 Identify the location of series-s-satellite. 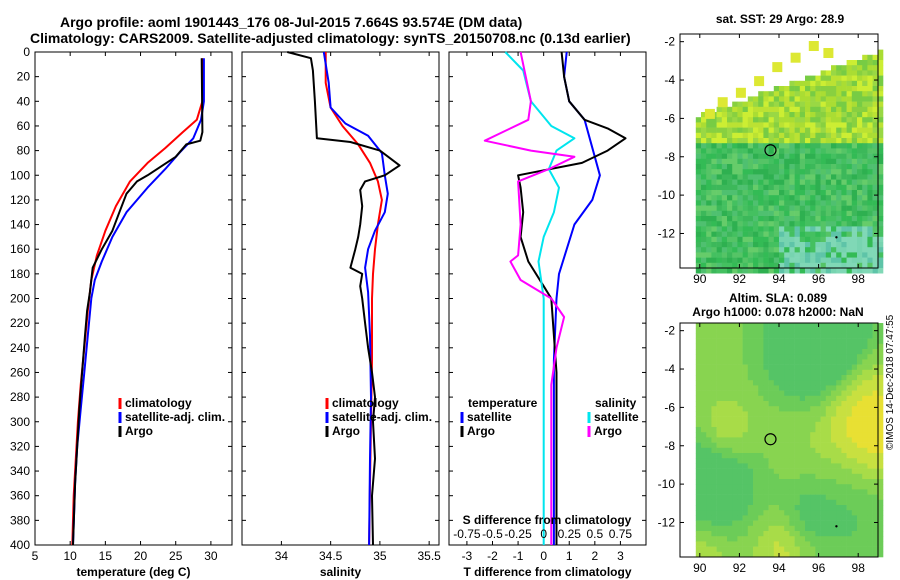
(540, 298).